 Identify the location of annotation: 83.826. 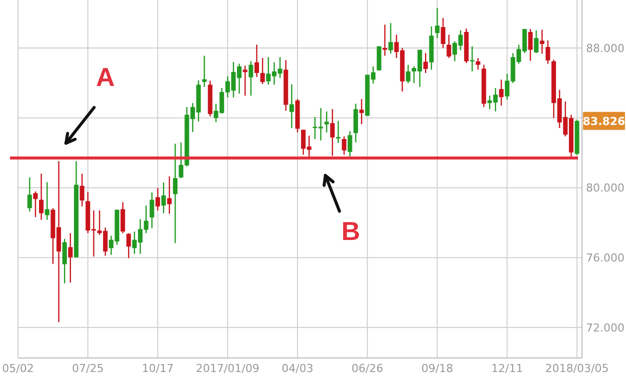
(604, 121).